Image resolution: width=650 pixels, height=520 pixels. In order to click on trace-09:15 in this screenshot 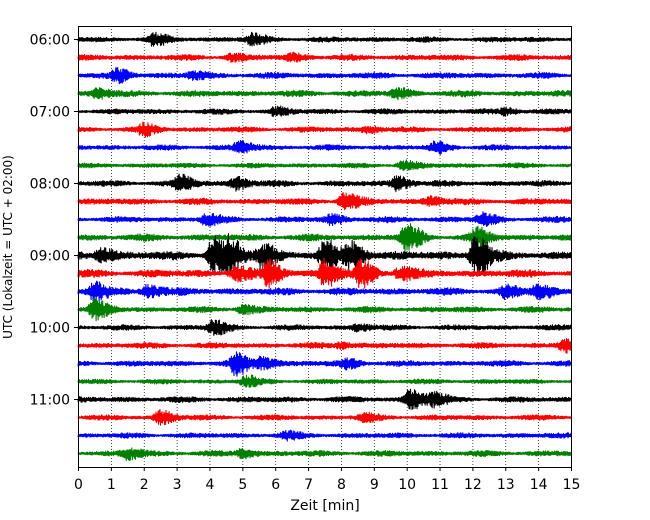, I will do `click(324, 273)`.